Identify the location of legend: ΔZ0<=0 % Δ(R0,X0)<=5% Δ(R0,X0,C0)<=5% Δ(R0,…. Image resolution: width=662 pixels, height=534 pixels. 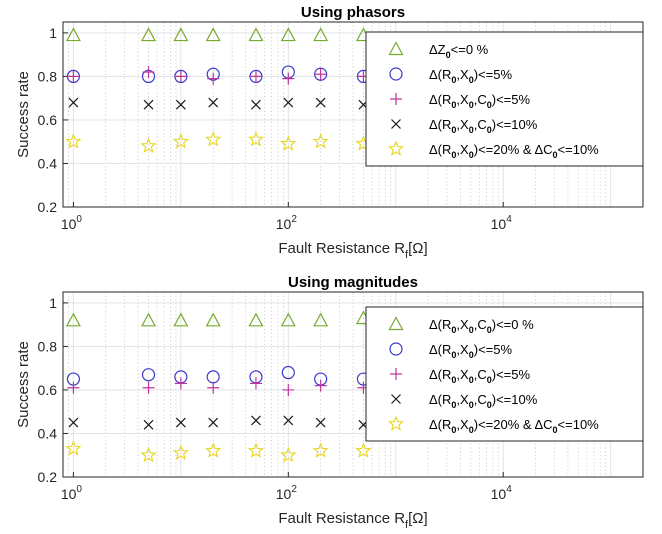
(504, 99).